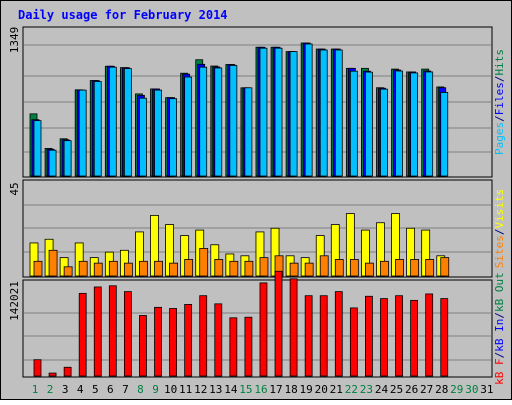  I want to click on hits-files-pages-series-legend-label: Pages/Files/Hits, so click(499, 102).